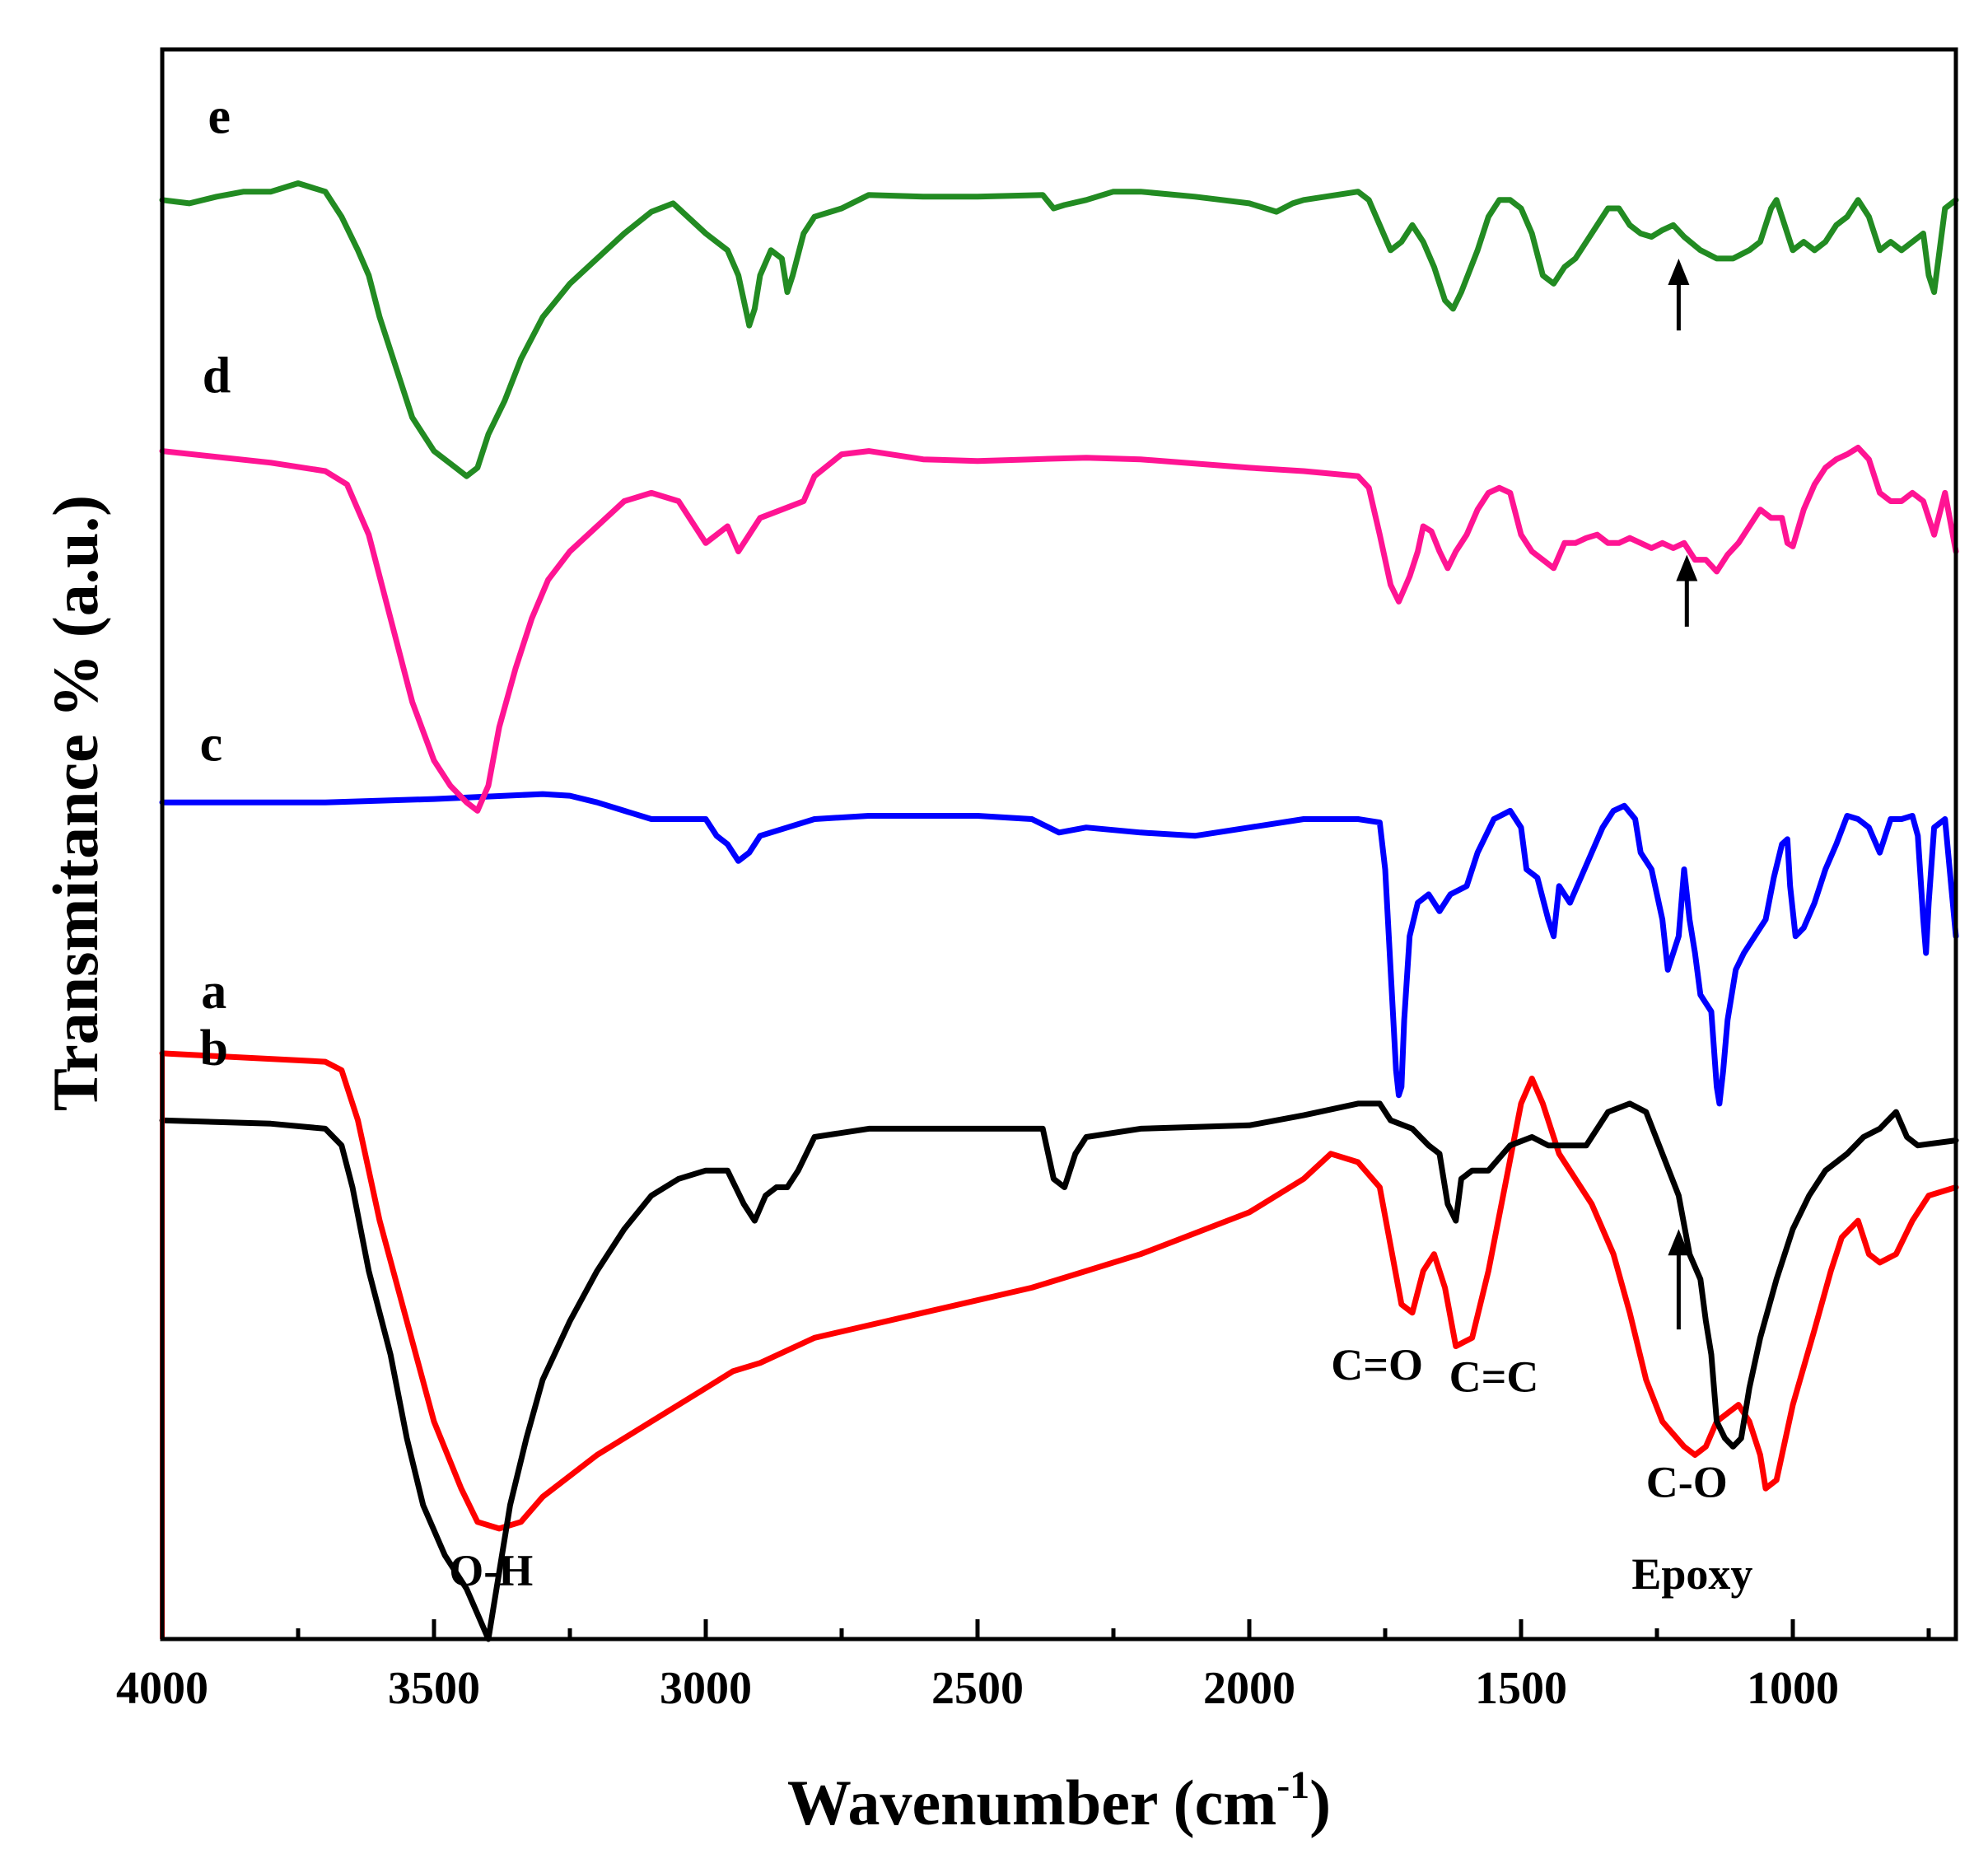 The image size is (1988, 1854). I want to click on arrow-e-head, so click(1679, 271).